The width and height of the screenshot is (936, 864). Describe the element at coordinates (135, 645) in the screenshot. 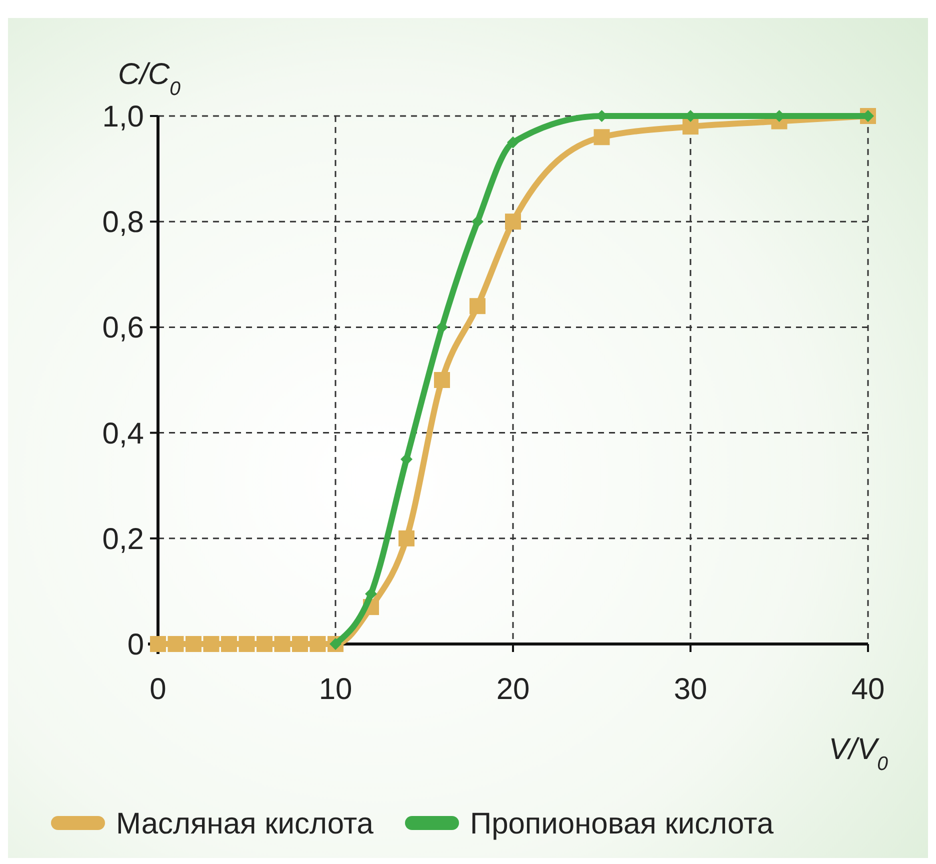

I see `y-tick-label: 0` at that location.